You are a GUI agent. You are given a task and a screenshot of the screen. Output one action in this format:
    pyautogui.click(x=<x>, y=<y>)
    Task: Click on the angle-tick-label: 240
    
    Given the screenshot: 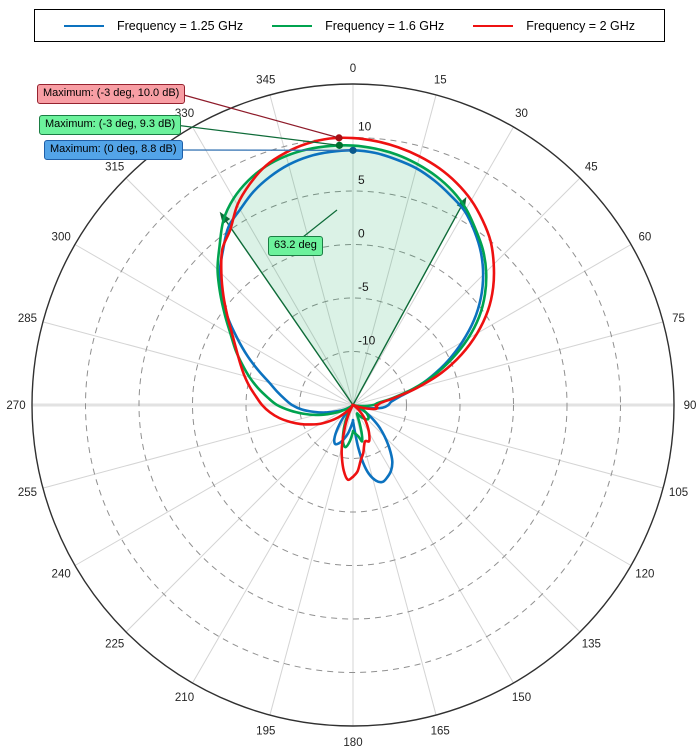 What is the action you would take?
    pyautogui.click(x=61, y=575)
    